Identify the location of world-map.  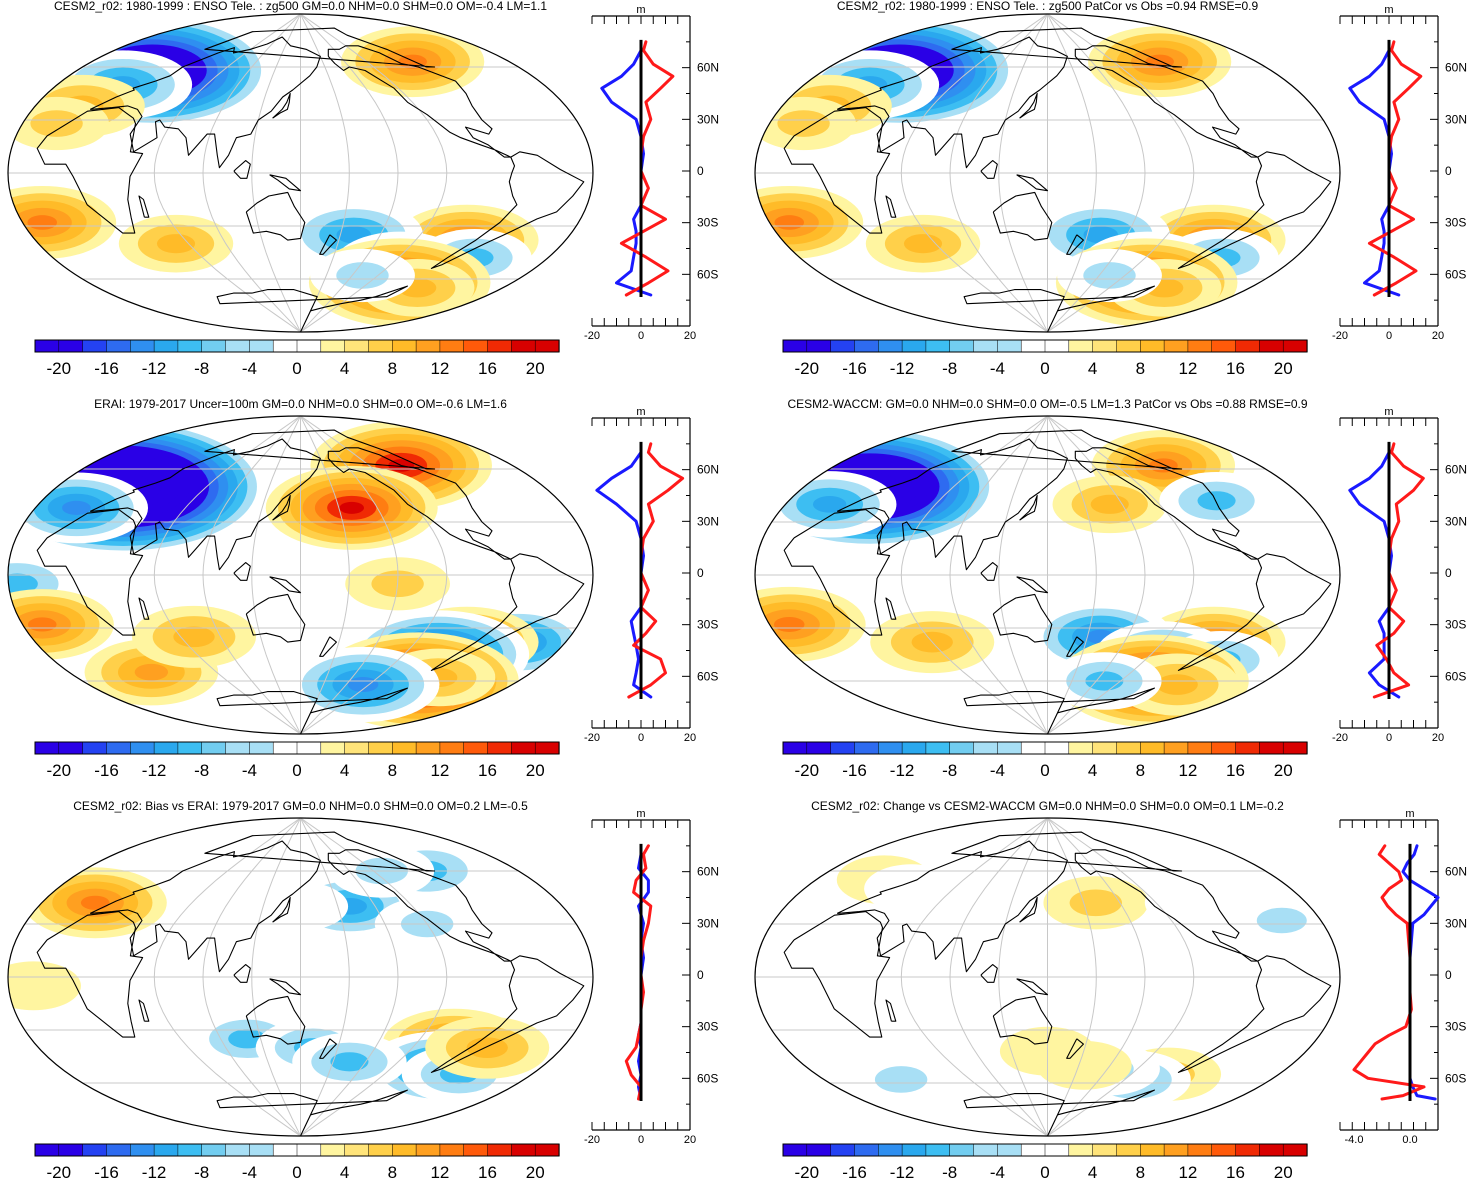
(1047, 977).